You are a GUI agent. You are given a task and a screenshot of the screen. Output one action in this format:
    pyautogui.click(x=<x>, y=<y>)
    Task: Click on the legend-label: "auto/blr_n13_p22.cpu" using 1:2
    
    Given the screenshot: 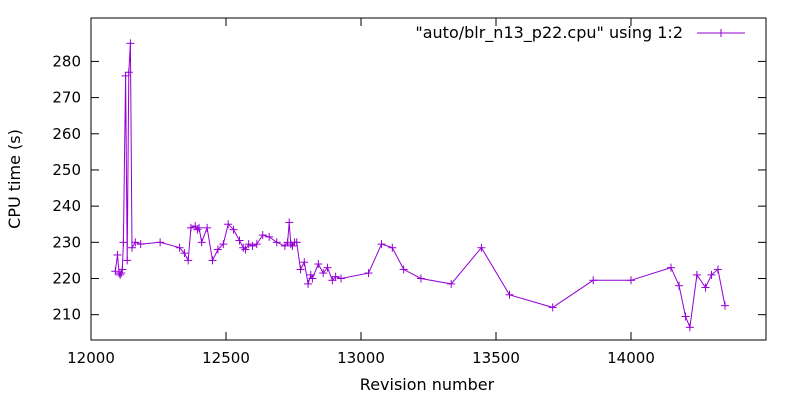 What is the action you would take?
    pyautogui.click(x=549, y=33)
    